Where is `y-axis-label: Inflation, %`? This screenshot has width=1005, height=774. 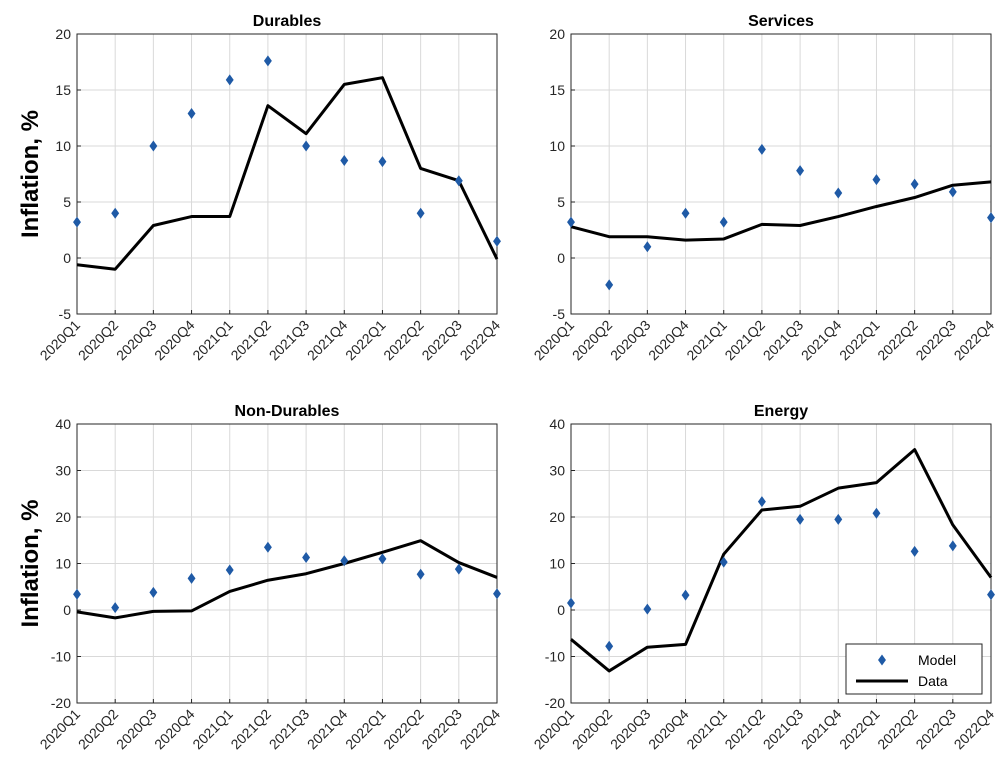
y-axis-label: Inflation, % is located at coordinates (30, 174).